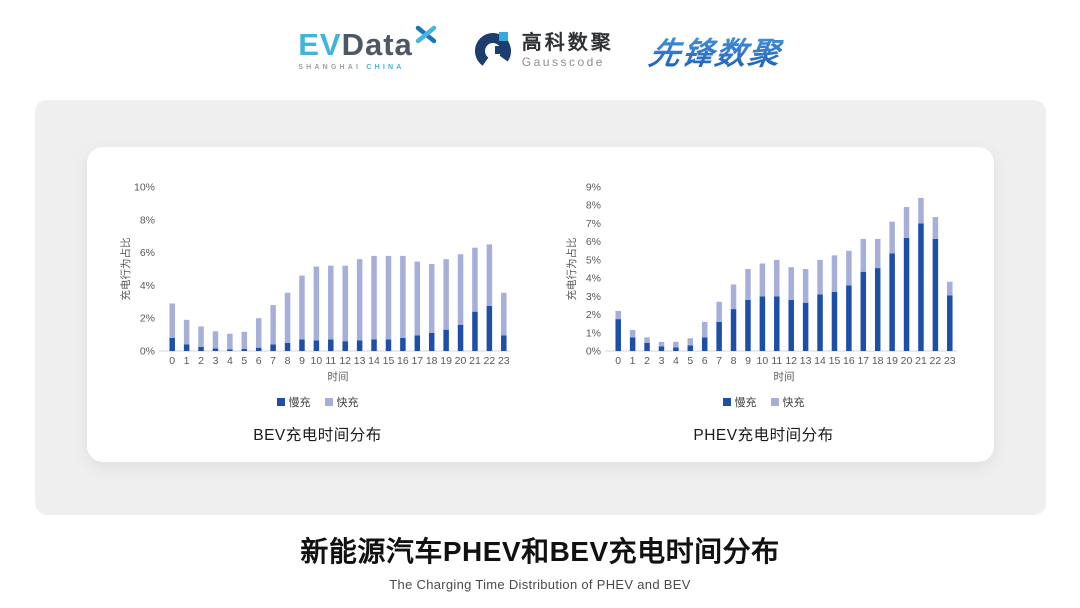 The image size is (1080, 608). I want to click on evdata-subtext: SHANGHAI CHINA, so click(351, 67).